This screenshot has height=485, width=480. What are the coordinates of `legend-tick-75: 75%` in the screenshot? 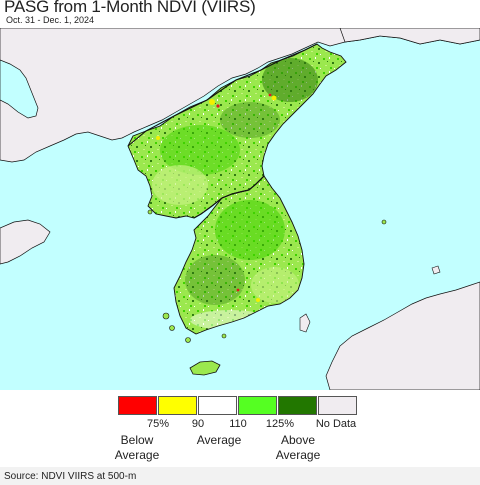 It's located at (158, 424).